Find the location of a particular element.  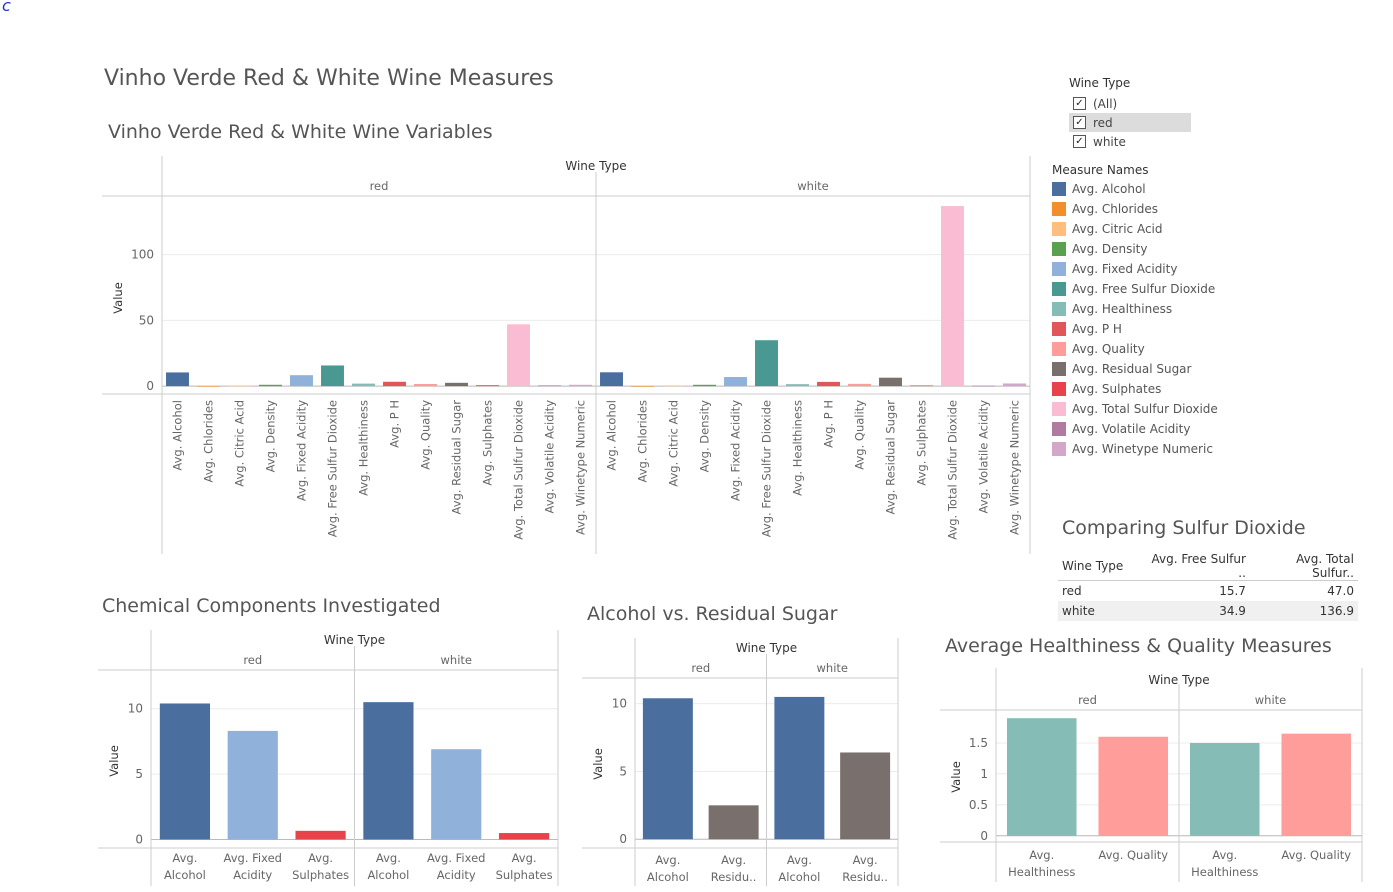

table-cell: 15.7 is located at coordinates (1232, 591).